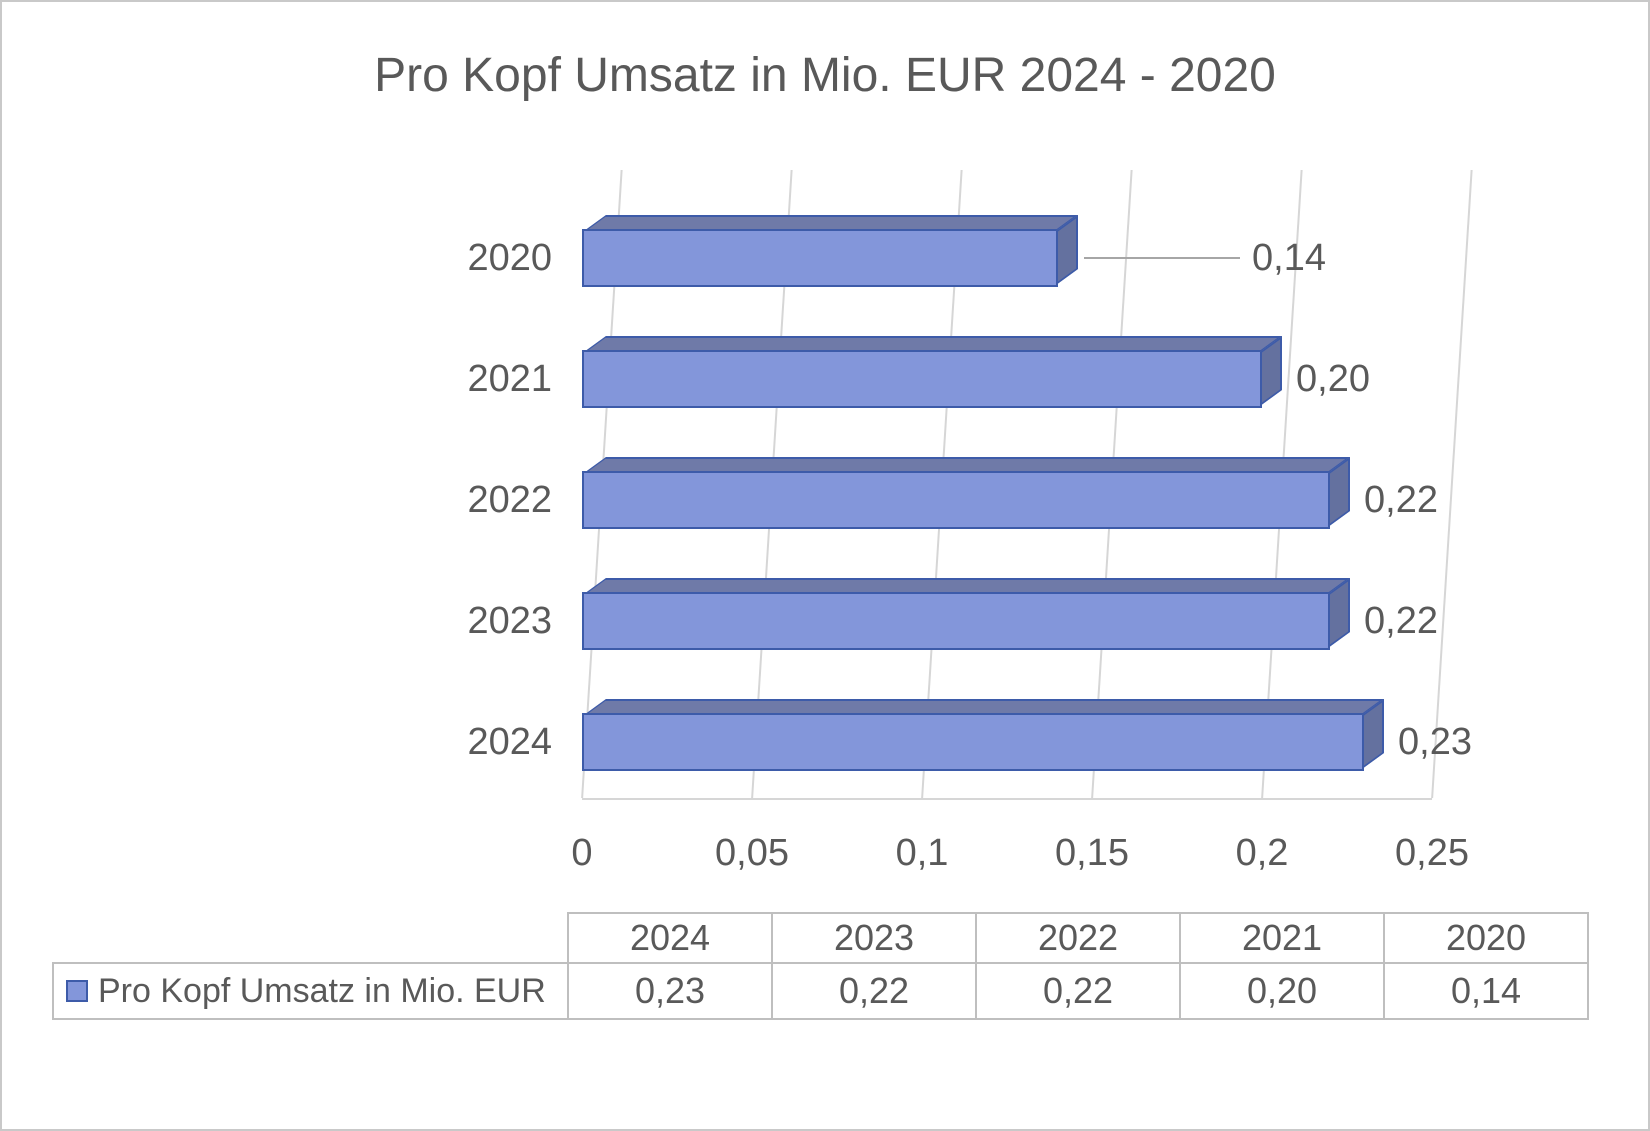 The width and height of the screenshot is (1650, 1131). Describe the element at coordinates (1162, 258) in the screenshot. I see `leader-line-2020` at that location.